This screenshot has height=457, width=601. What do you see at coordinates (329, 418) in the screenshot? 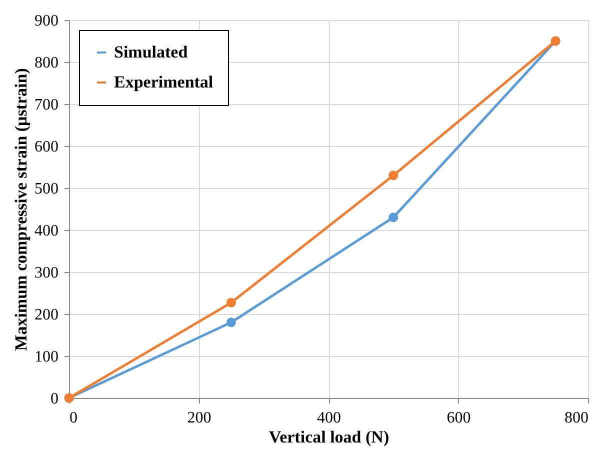
I see `x-tick-label: 400` at bounding box center [329, 418].